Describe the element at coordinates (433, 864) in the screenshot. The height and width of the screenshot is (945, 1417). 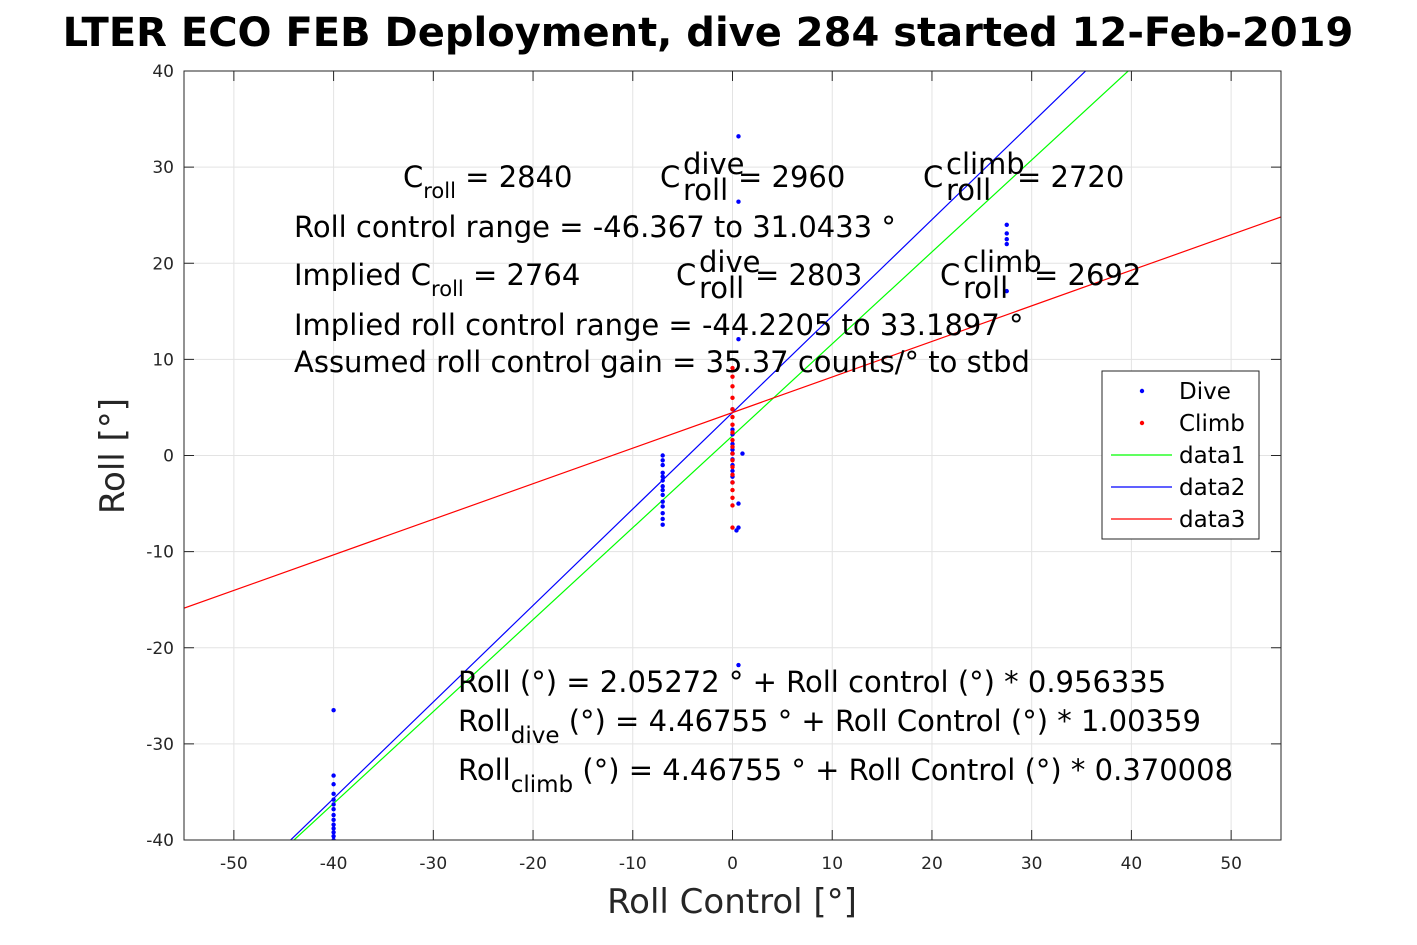
I see `x-tick-label: -30` at that location.